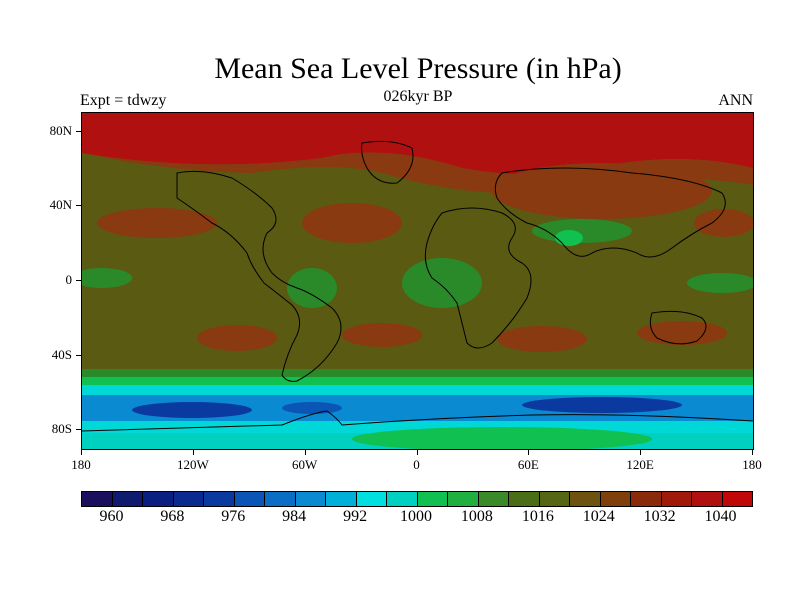  I want to click on indian-ocean-high, so click(542, 339).